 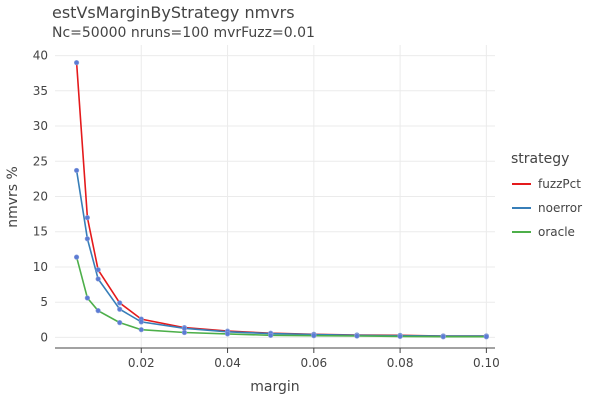 I want to click on y-tick-label: 10, so click(x=40, y=267).